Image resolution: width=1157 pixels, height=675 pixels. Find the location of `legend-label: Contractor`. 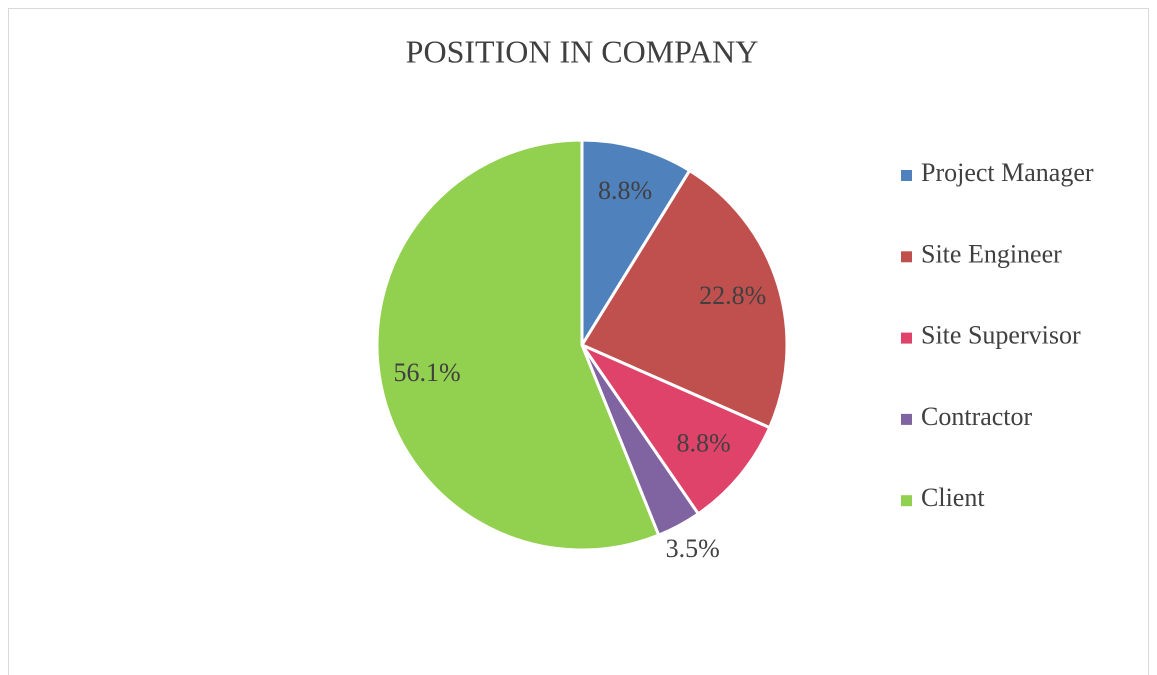

legend-label: Contractor is located at coordinates (977, 416).